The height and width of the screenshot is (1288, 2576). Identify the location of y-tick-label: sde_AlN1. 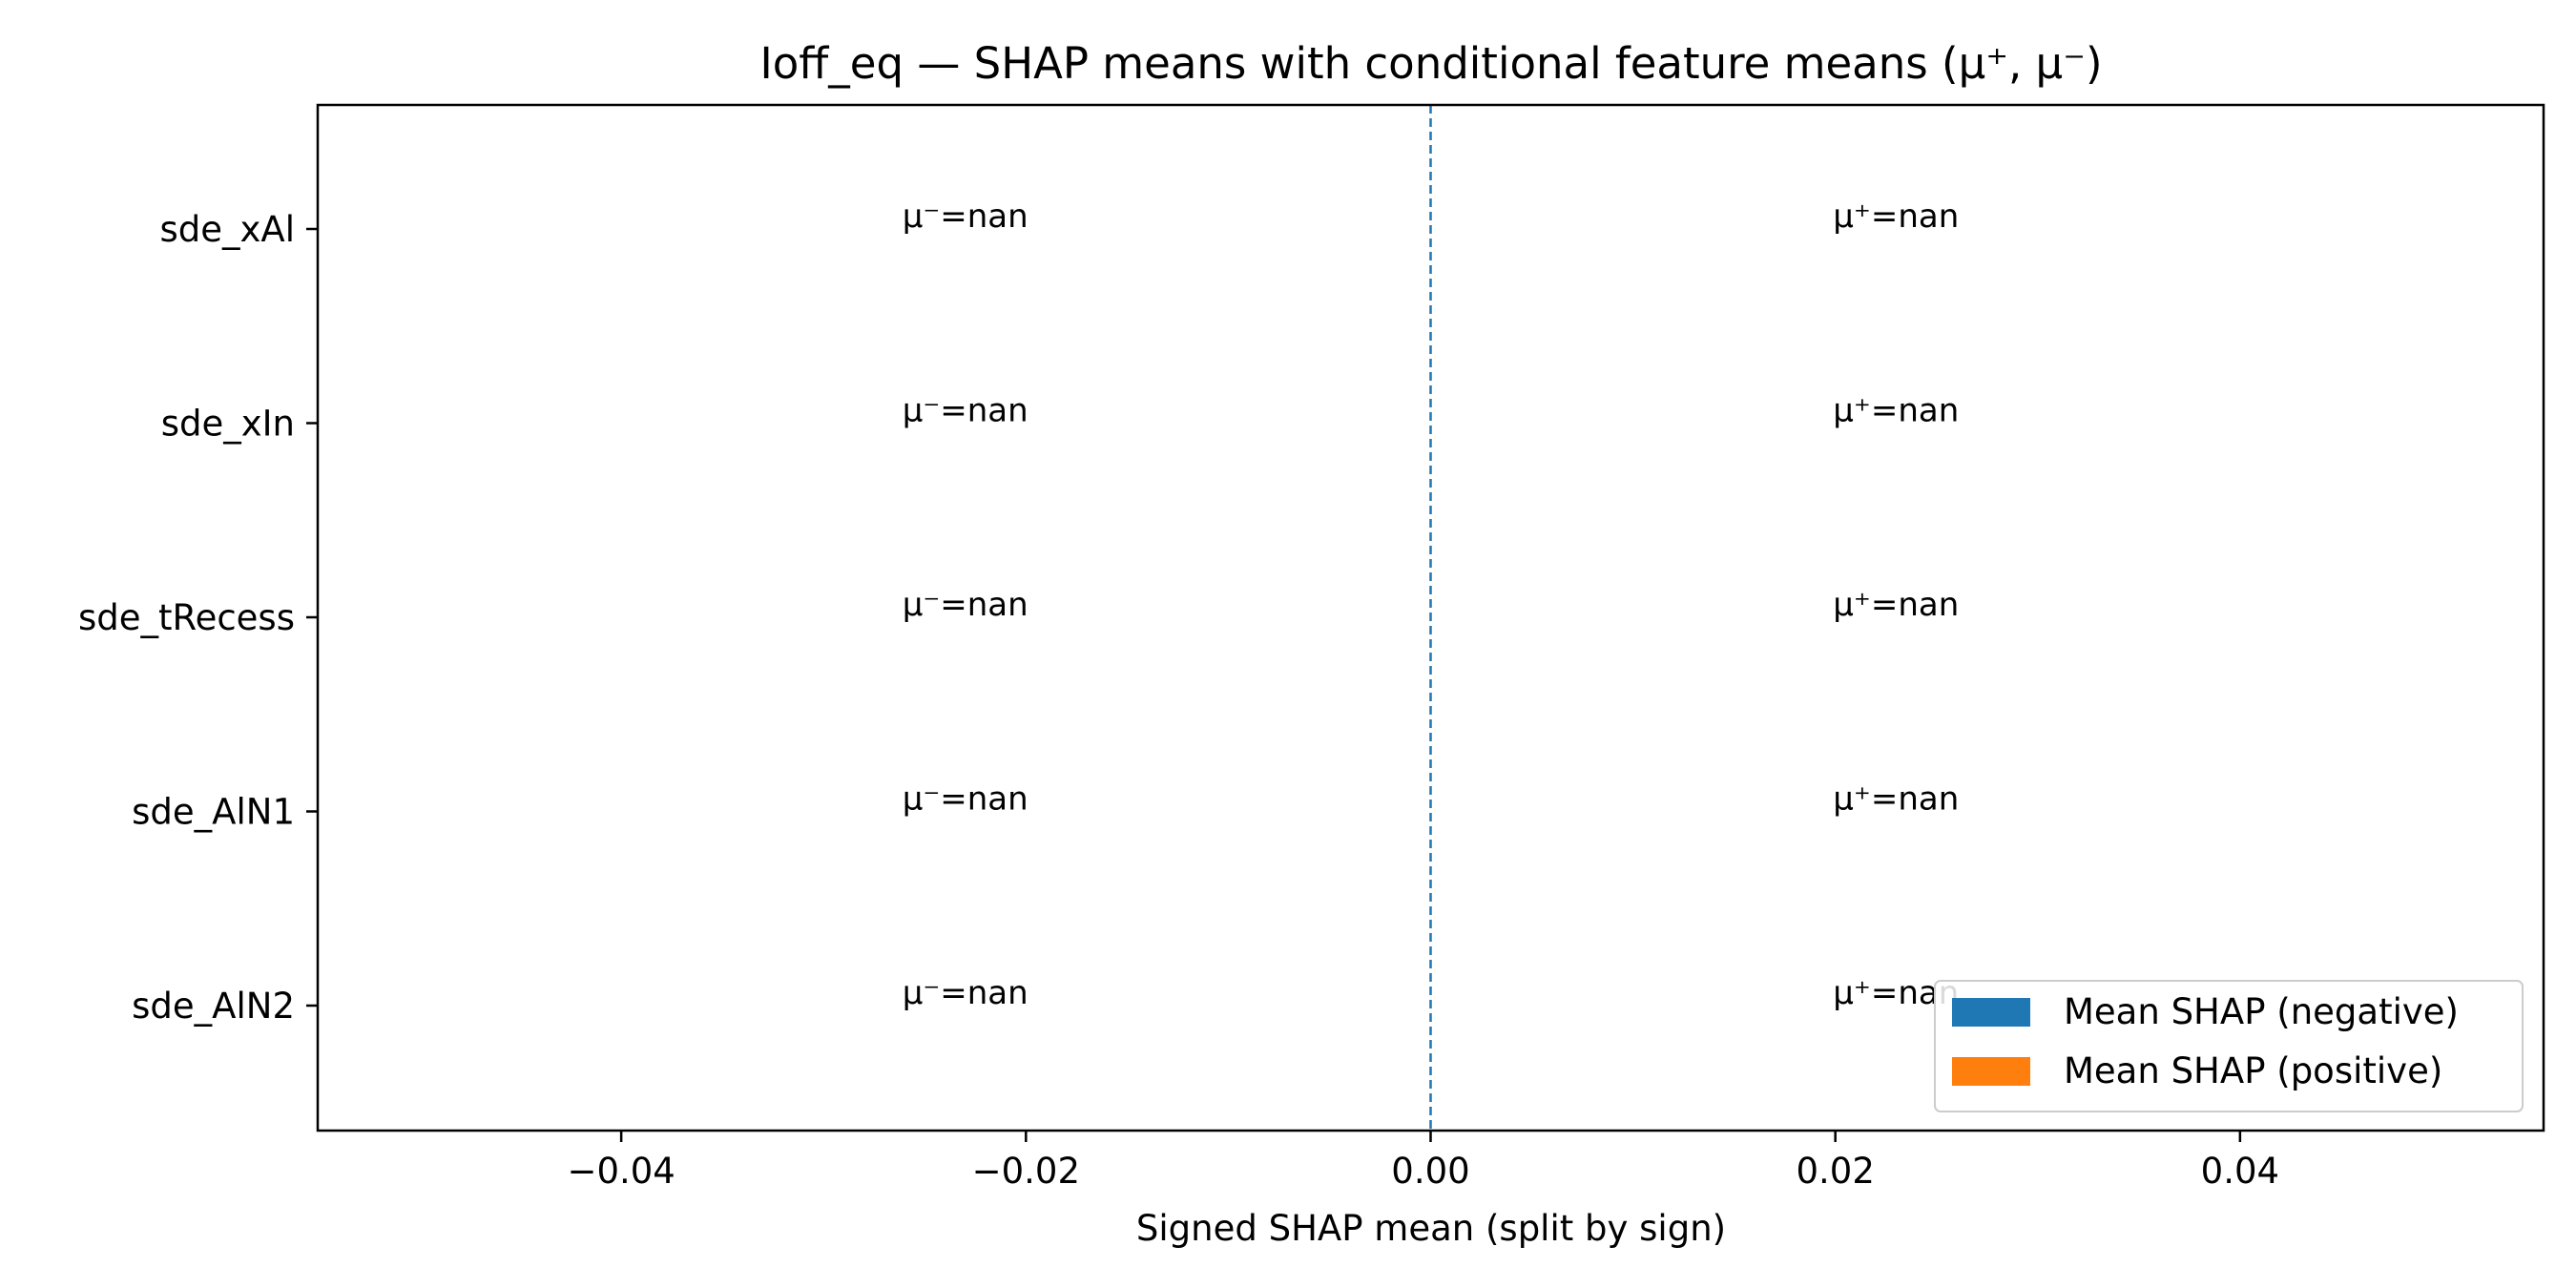
(213, 812).